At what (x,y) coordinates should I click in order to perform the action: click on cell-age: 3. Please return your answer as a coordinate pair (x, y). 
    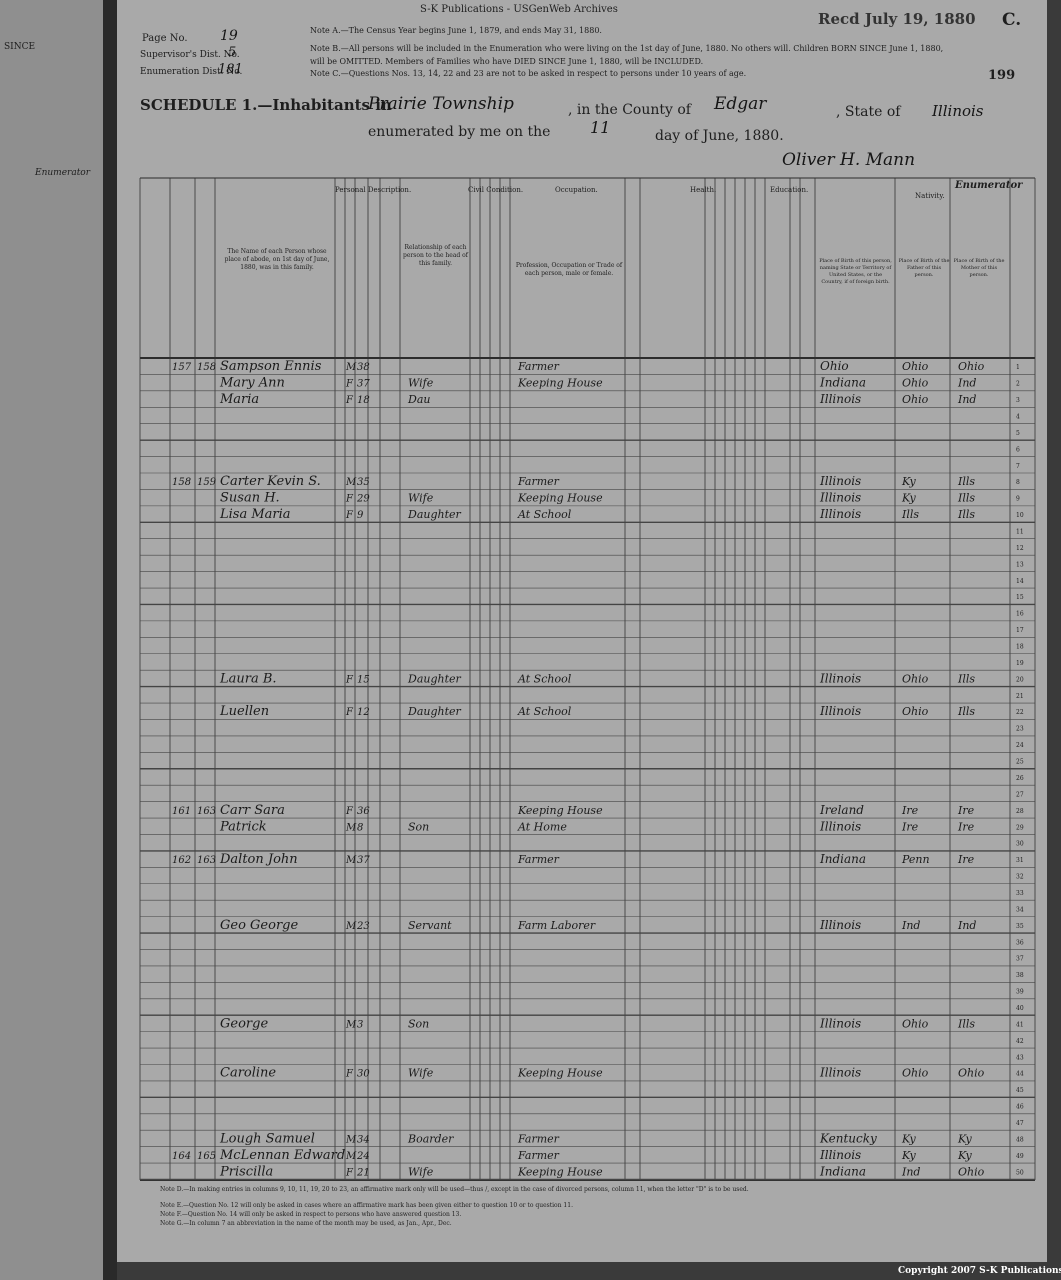
    Looking at the image, I should click on (360, 1024).